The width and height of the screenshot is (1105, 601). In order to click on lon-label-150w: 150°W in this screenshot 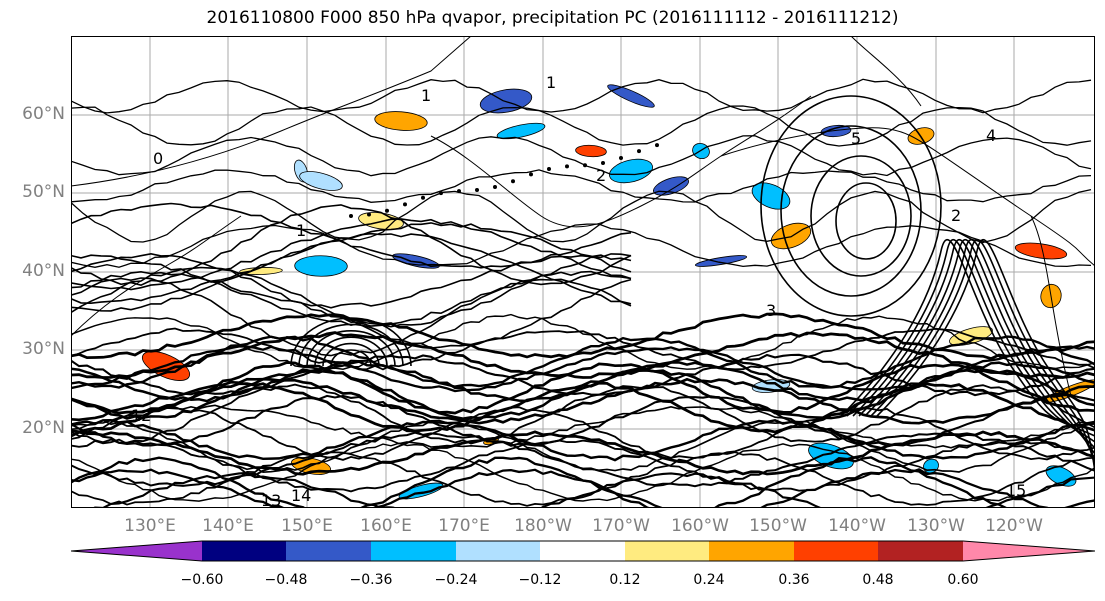, I will do `click(778, 526)`.